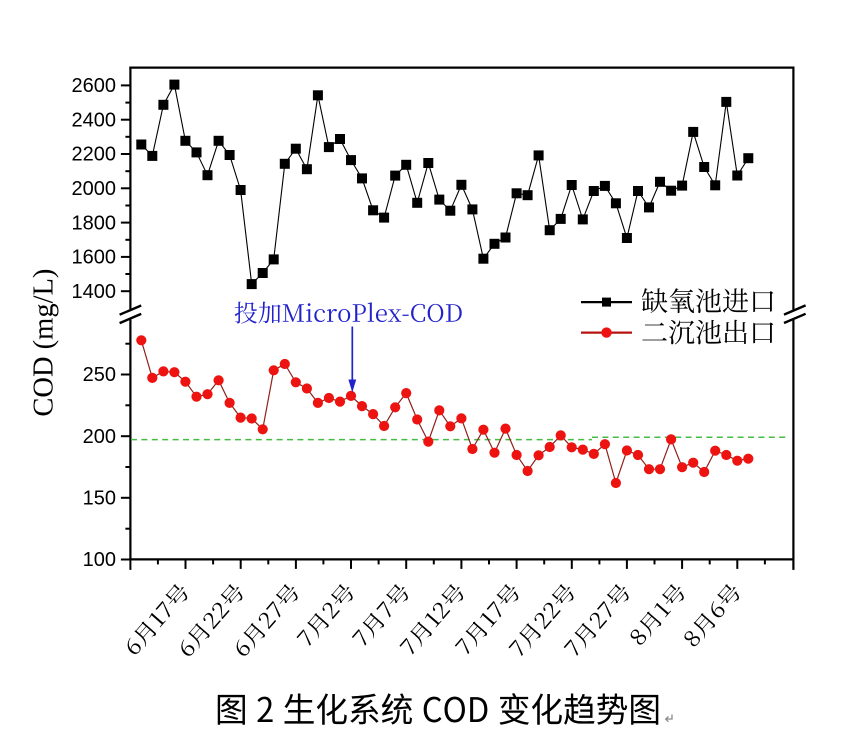 This screenshot has width=845, height=744. I want to click on svg-text: 250, so click(99, 375).